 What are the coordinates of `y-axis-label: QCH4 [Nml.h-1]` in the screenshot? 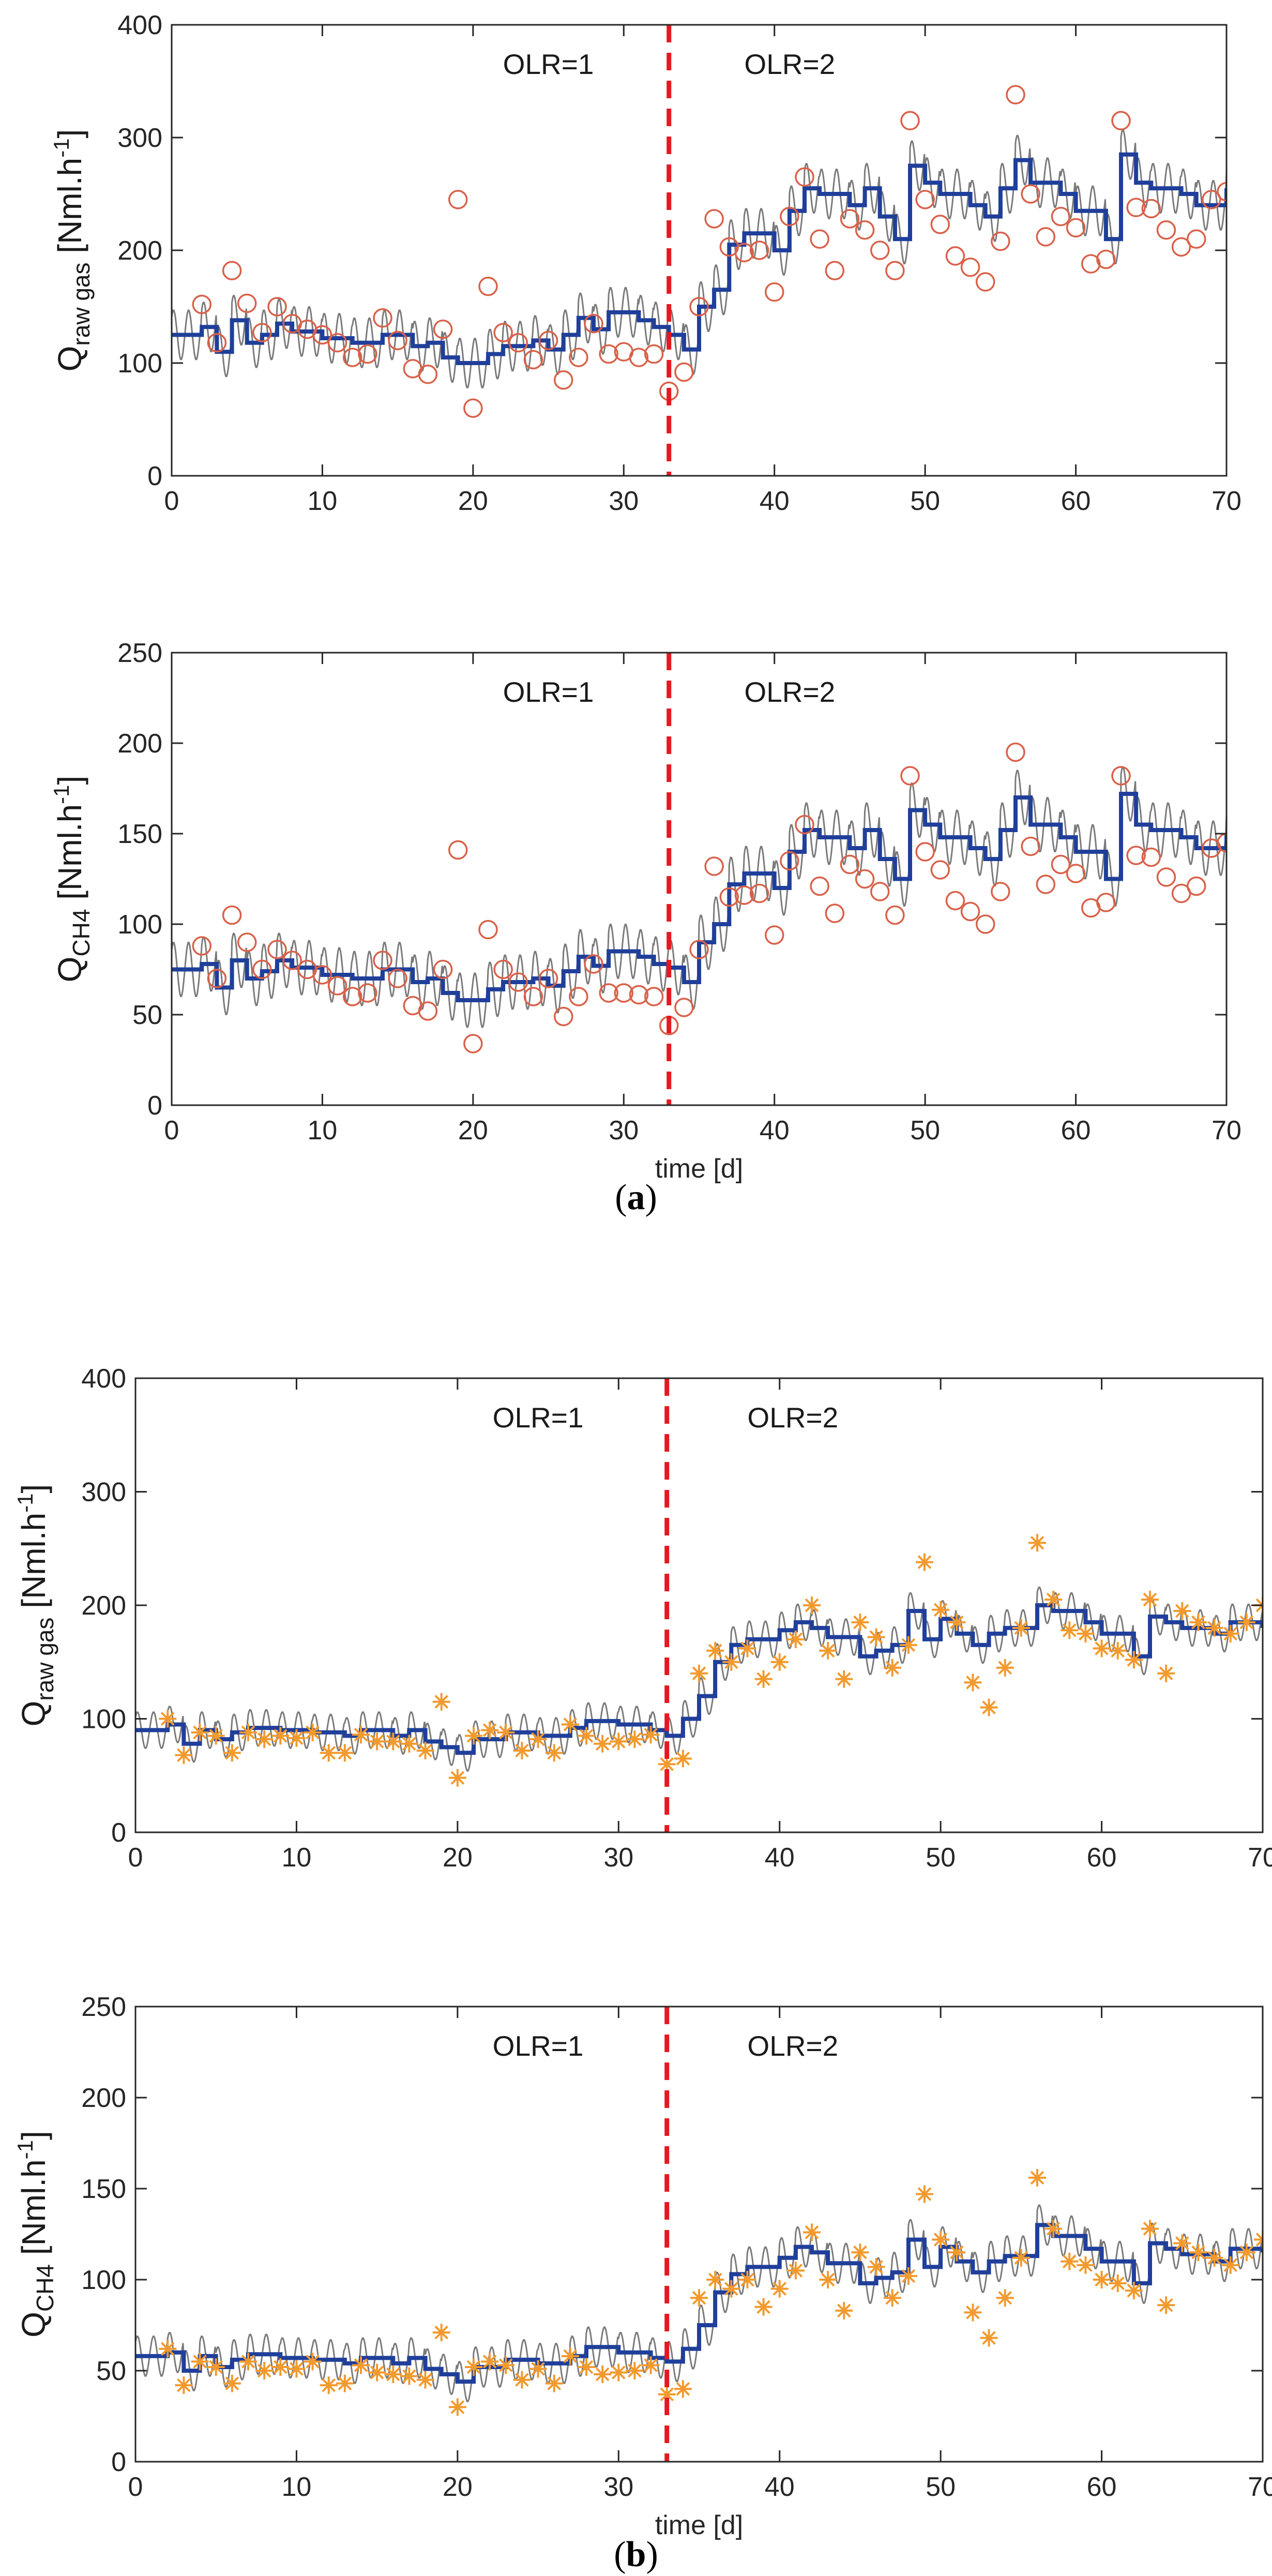 It's located at (72, 879).